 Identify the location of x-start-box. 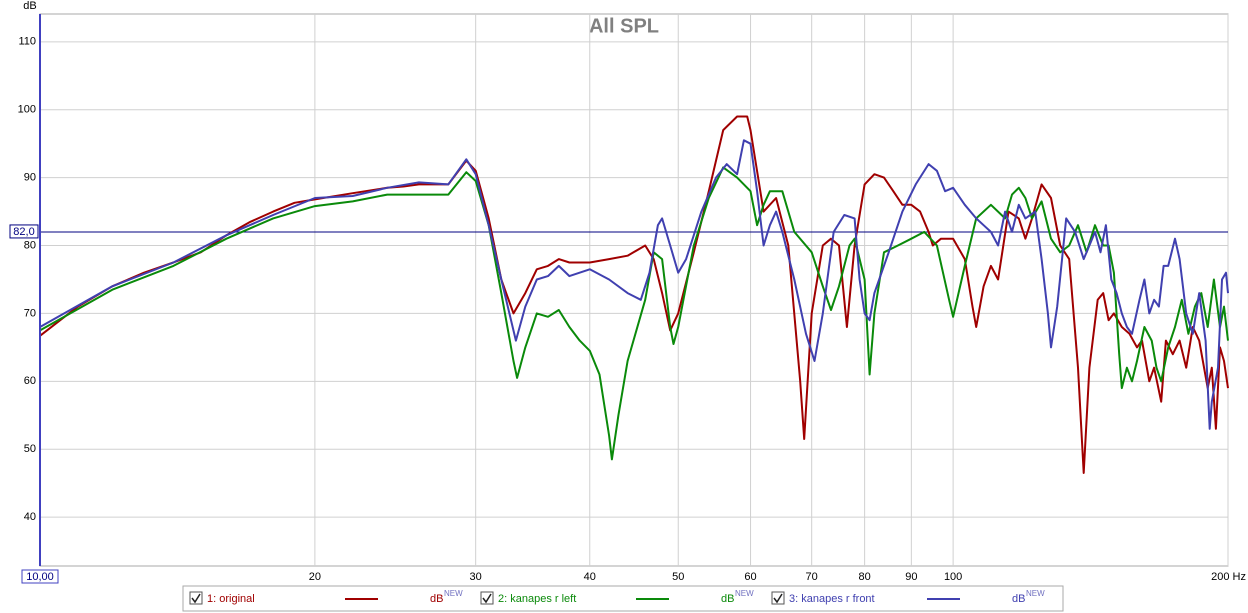
(40, 576).